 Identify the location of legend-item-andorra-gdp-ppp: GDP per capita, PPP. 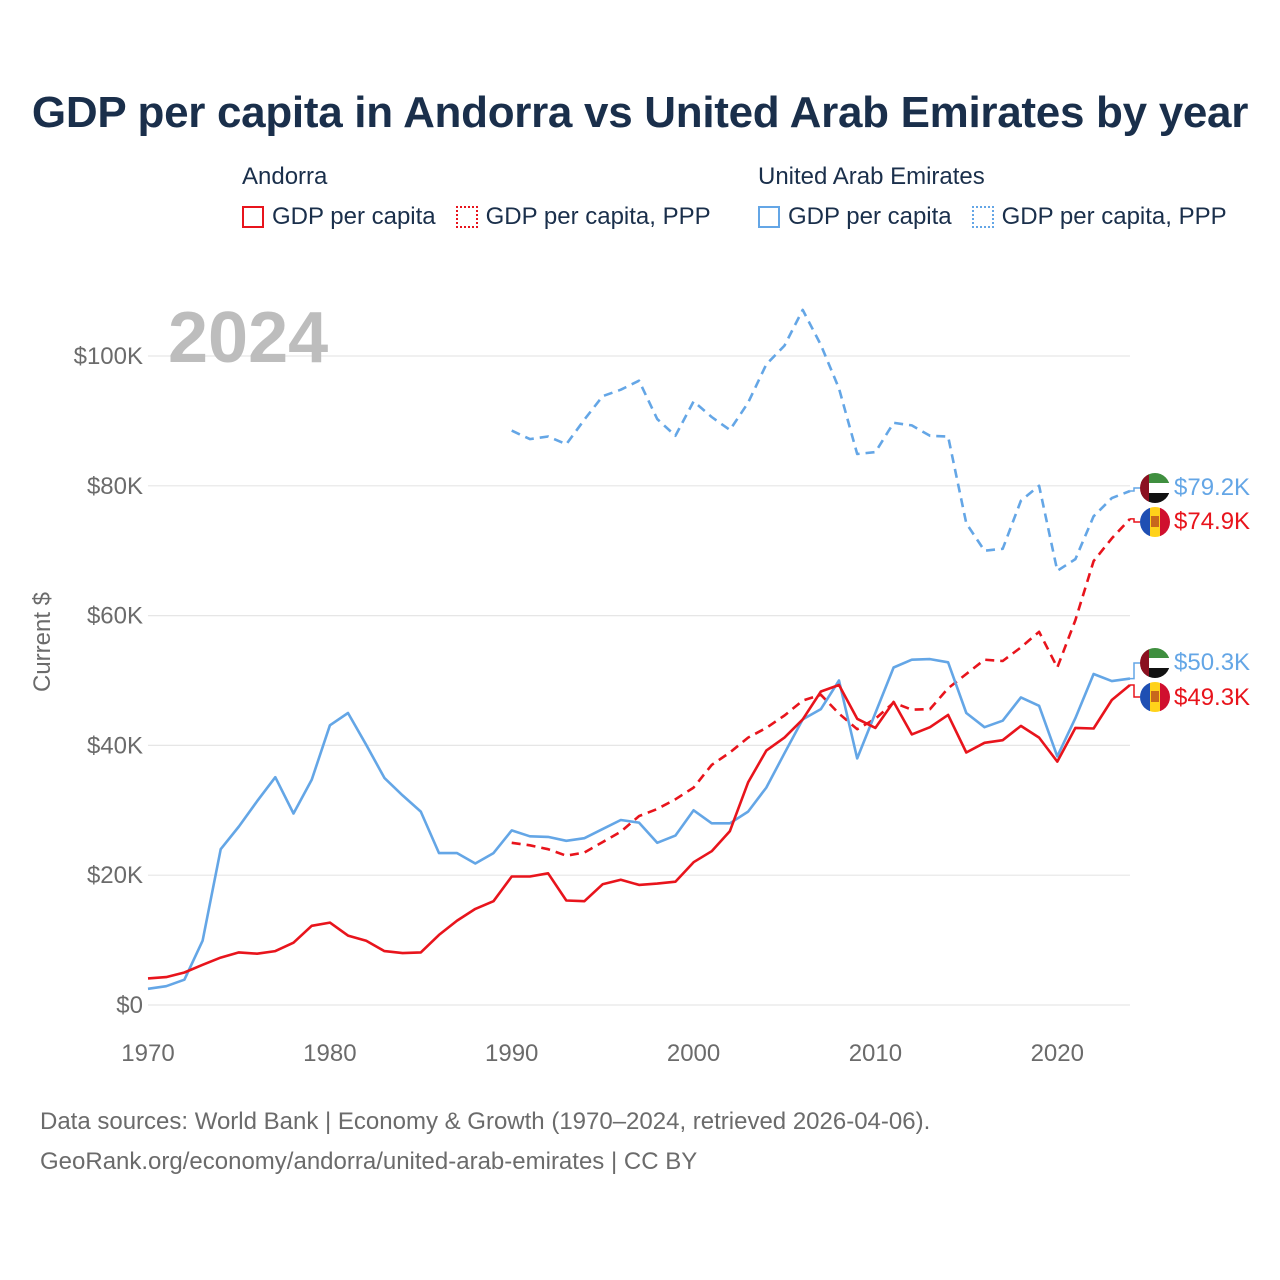
(583, 217).